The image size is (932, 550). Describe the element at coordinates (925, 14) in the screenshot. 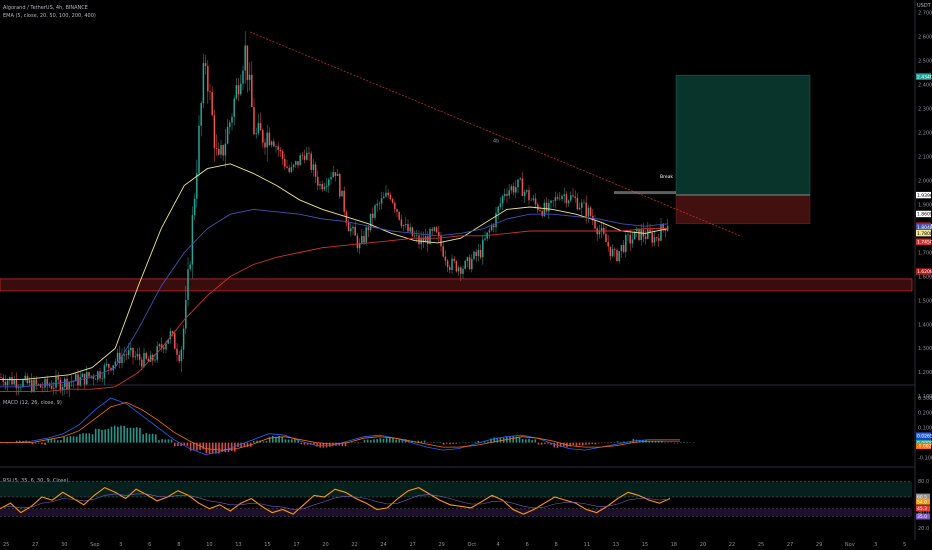

I see `price-tick-label: 2.7000` at that location.